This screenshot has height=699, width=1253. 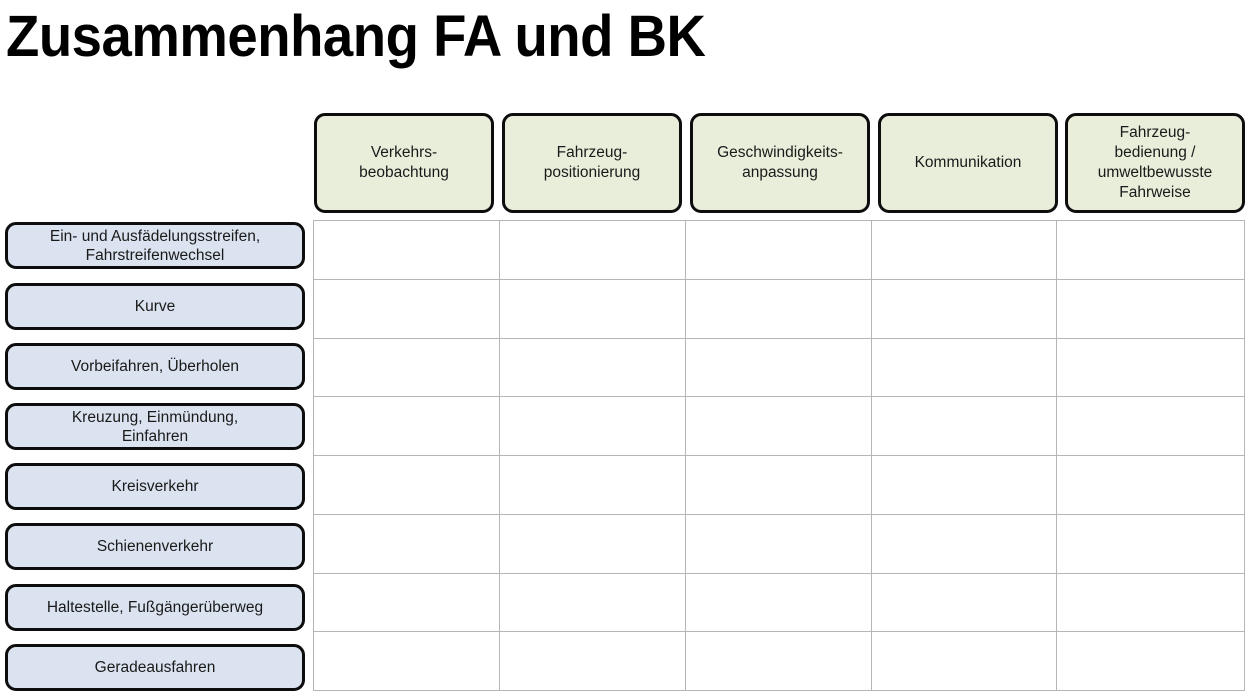 I want to click on row-header-kreisverkehr: Kreisverkehr, so click(x=155, y=486).